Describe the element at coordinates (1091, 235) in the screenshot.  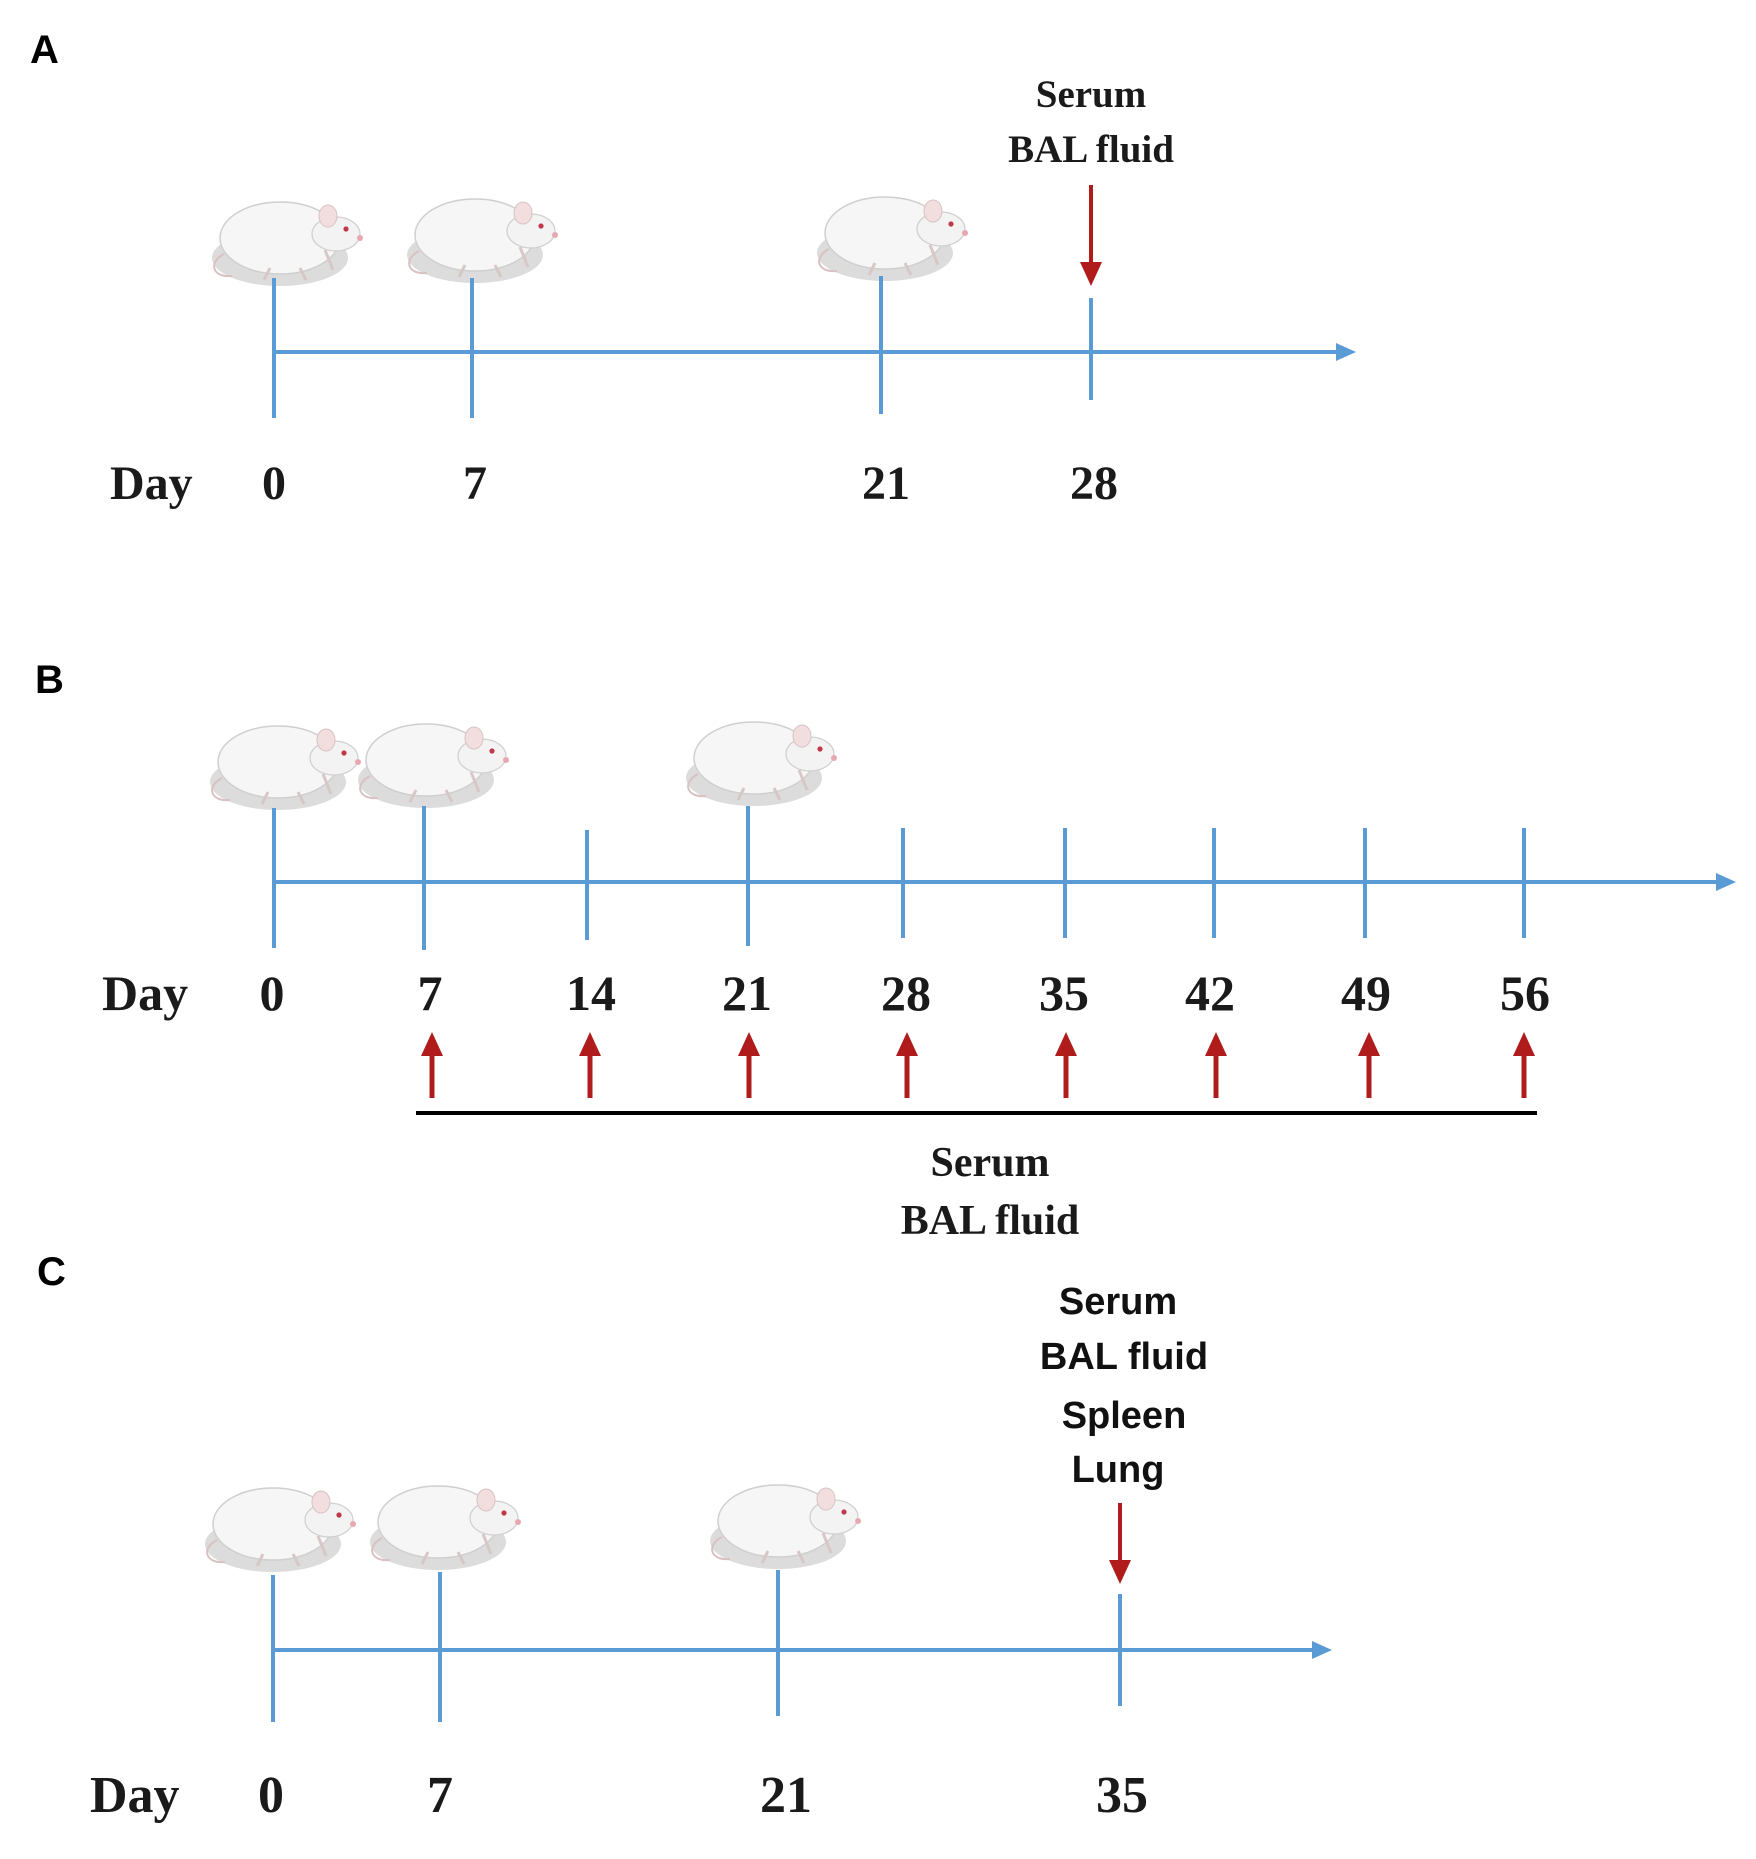
I see `collection-arrow-a` at that location.